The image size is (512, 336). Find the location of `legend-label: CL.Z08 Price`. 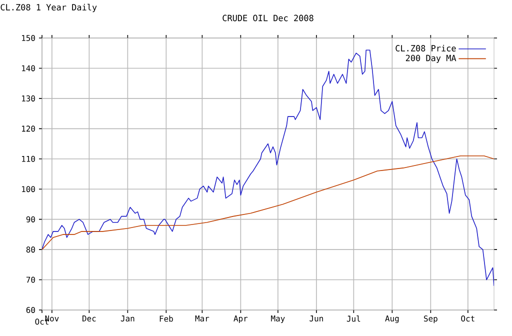

legend-label: CL.Z08 Price is located at coordinates (426, 48).